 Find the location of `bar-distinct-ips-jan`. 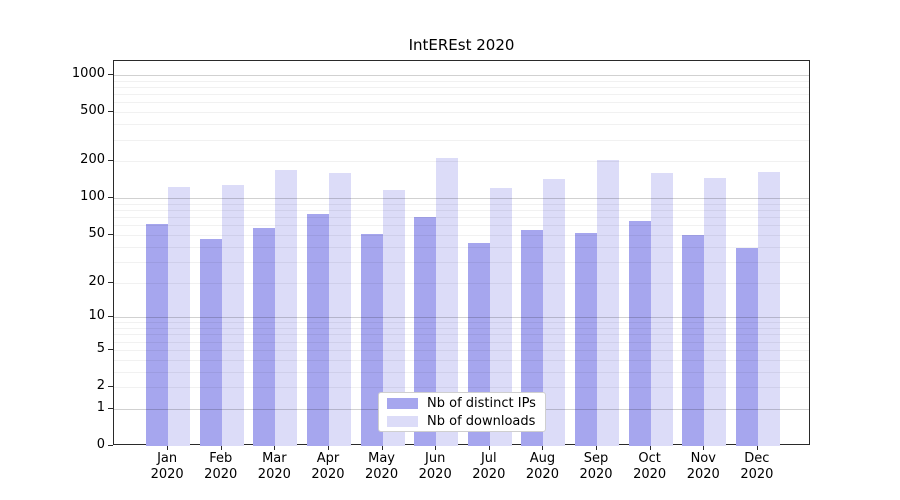

bar-distinct-ips-jan is located at coordinates (157, 334).